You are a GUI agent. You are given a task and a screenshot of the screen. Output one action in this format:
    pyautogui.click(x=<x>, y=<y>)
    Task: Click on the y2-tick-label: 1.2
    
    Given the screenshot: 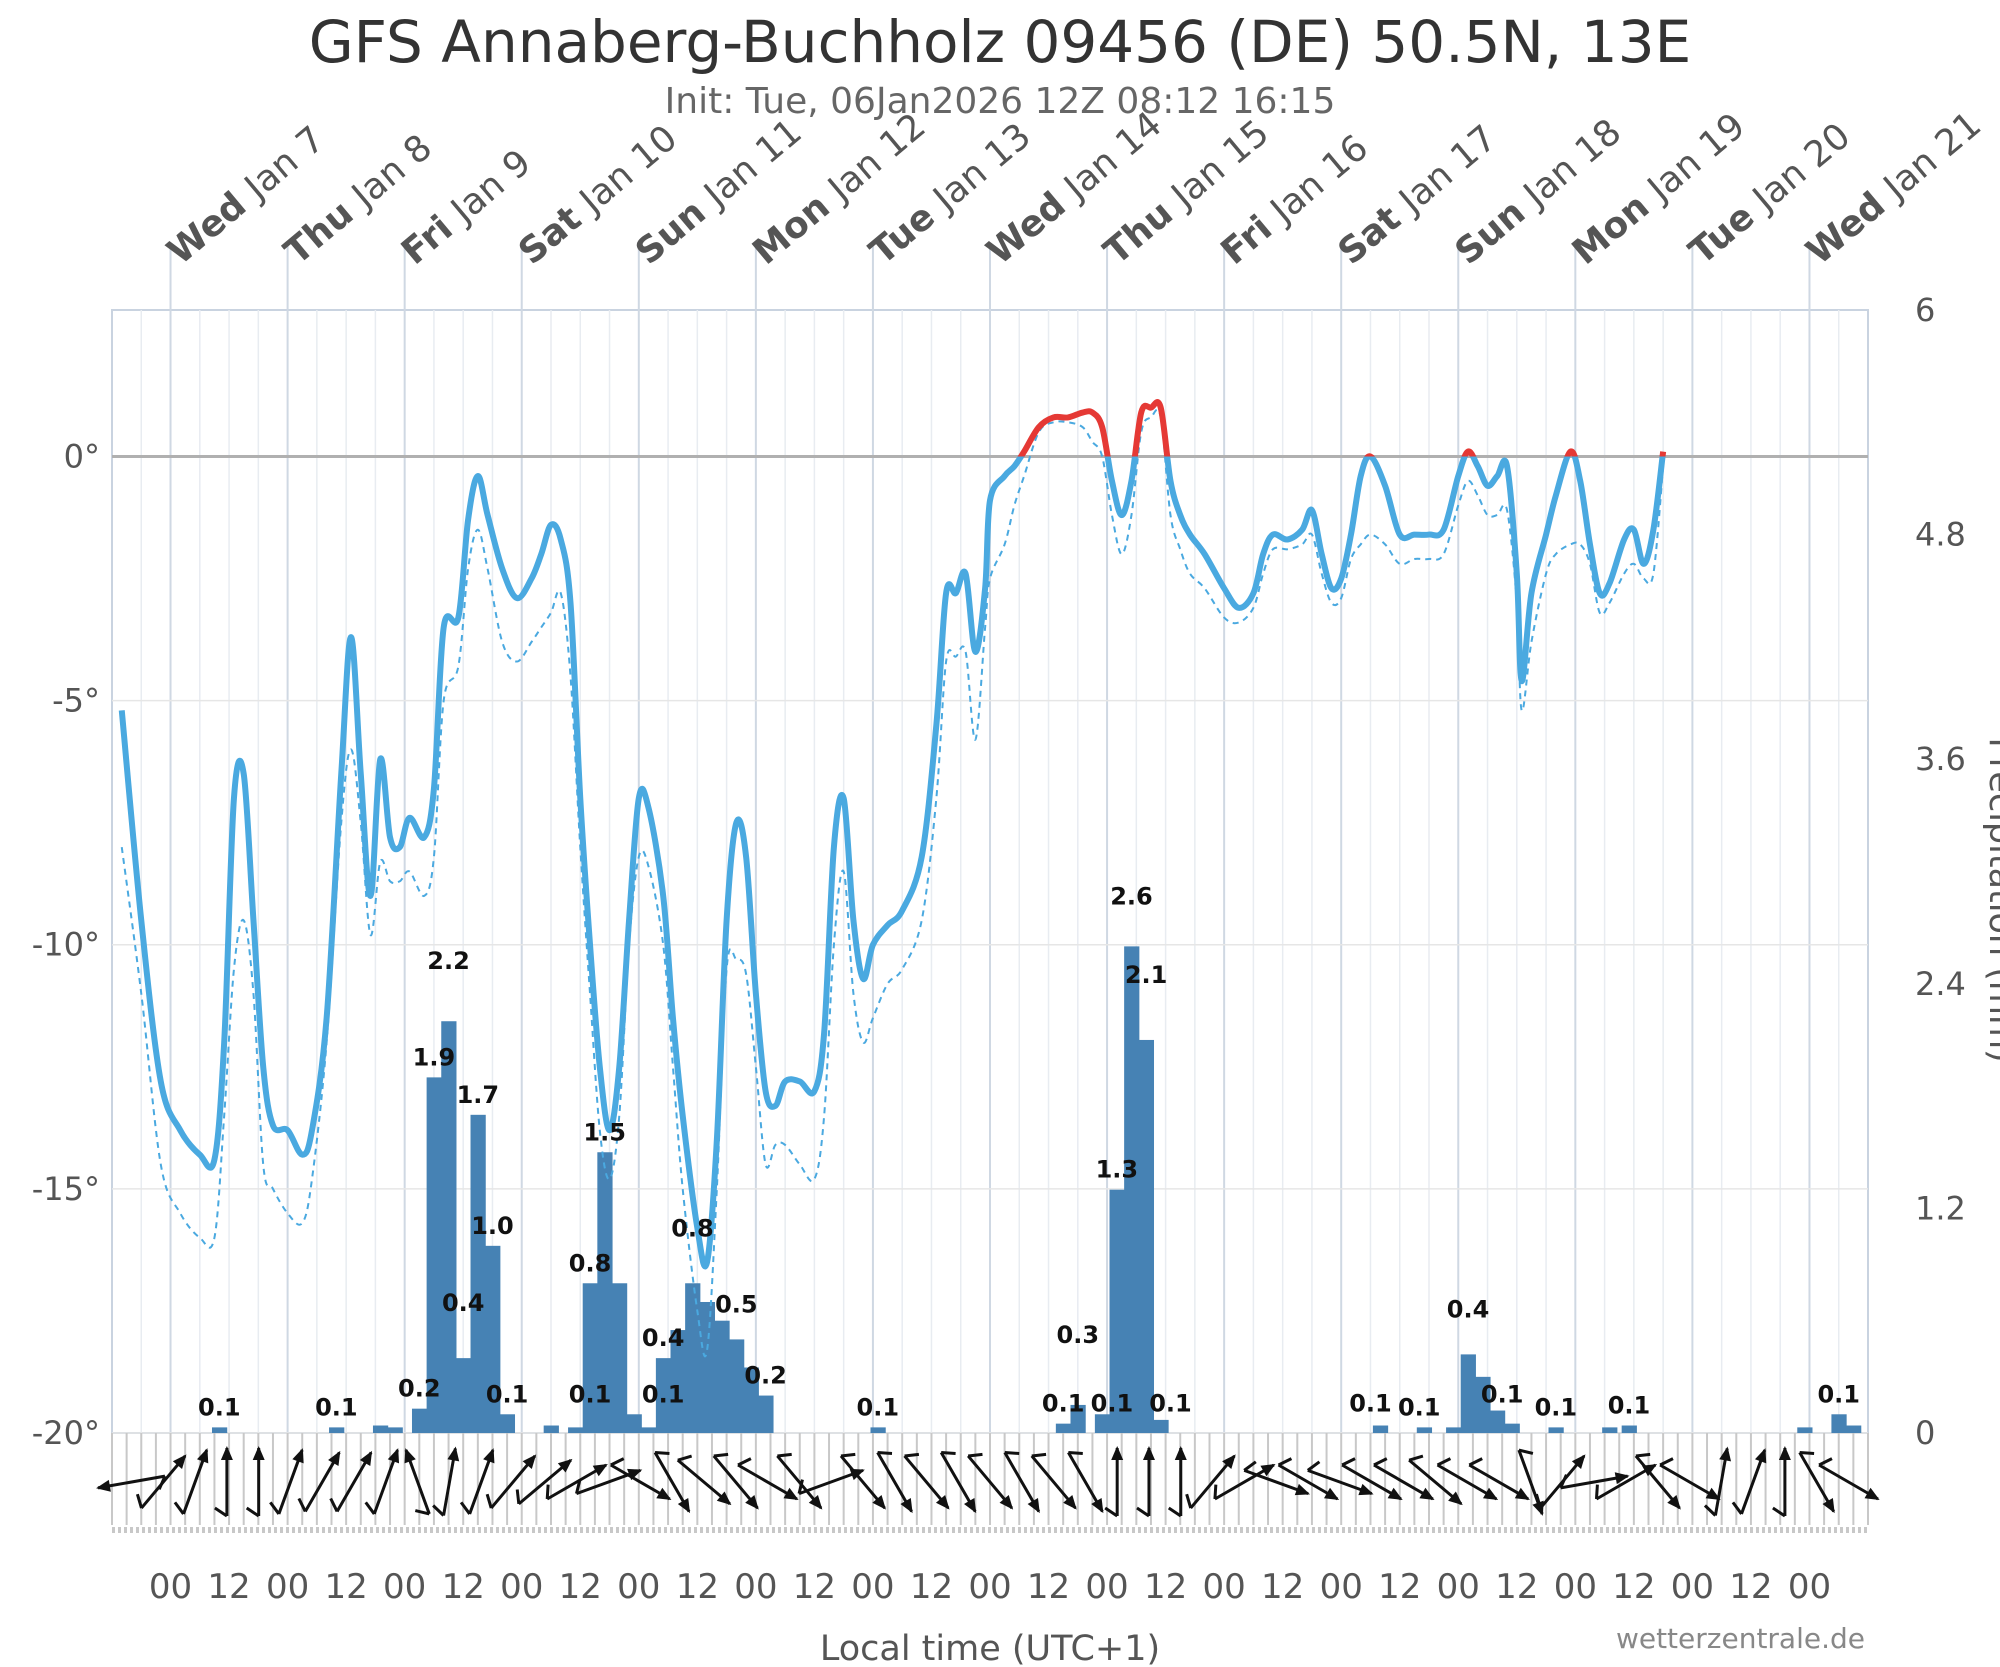 What is the action you would take?
    pyautogui.click(x=1940, y=1208)
    